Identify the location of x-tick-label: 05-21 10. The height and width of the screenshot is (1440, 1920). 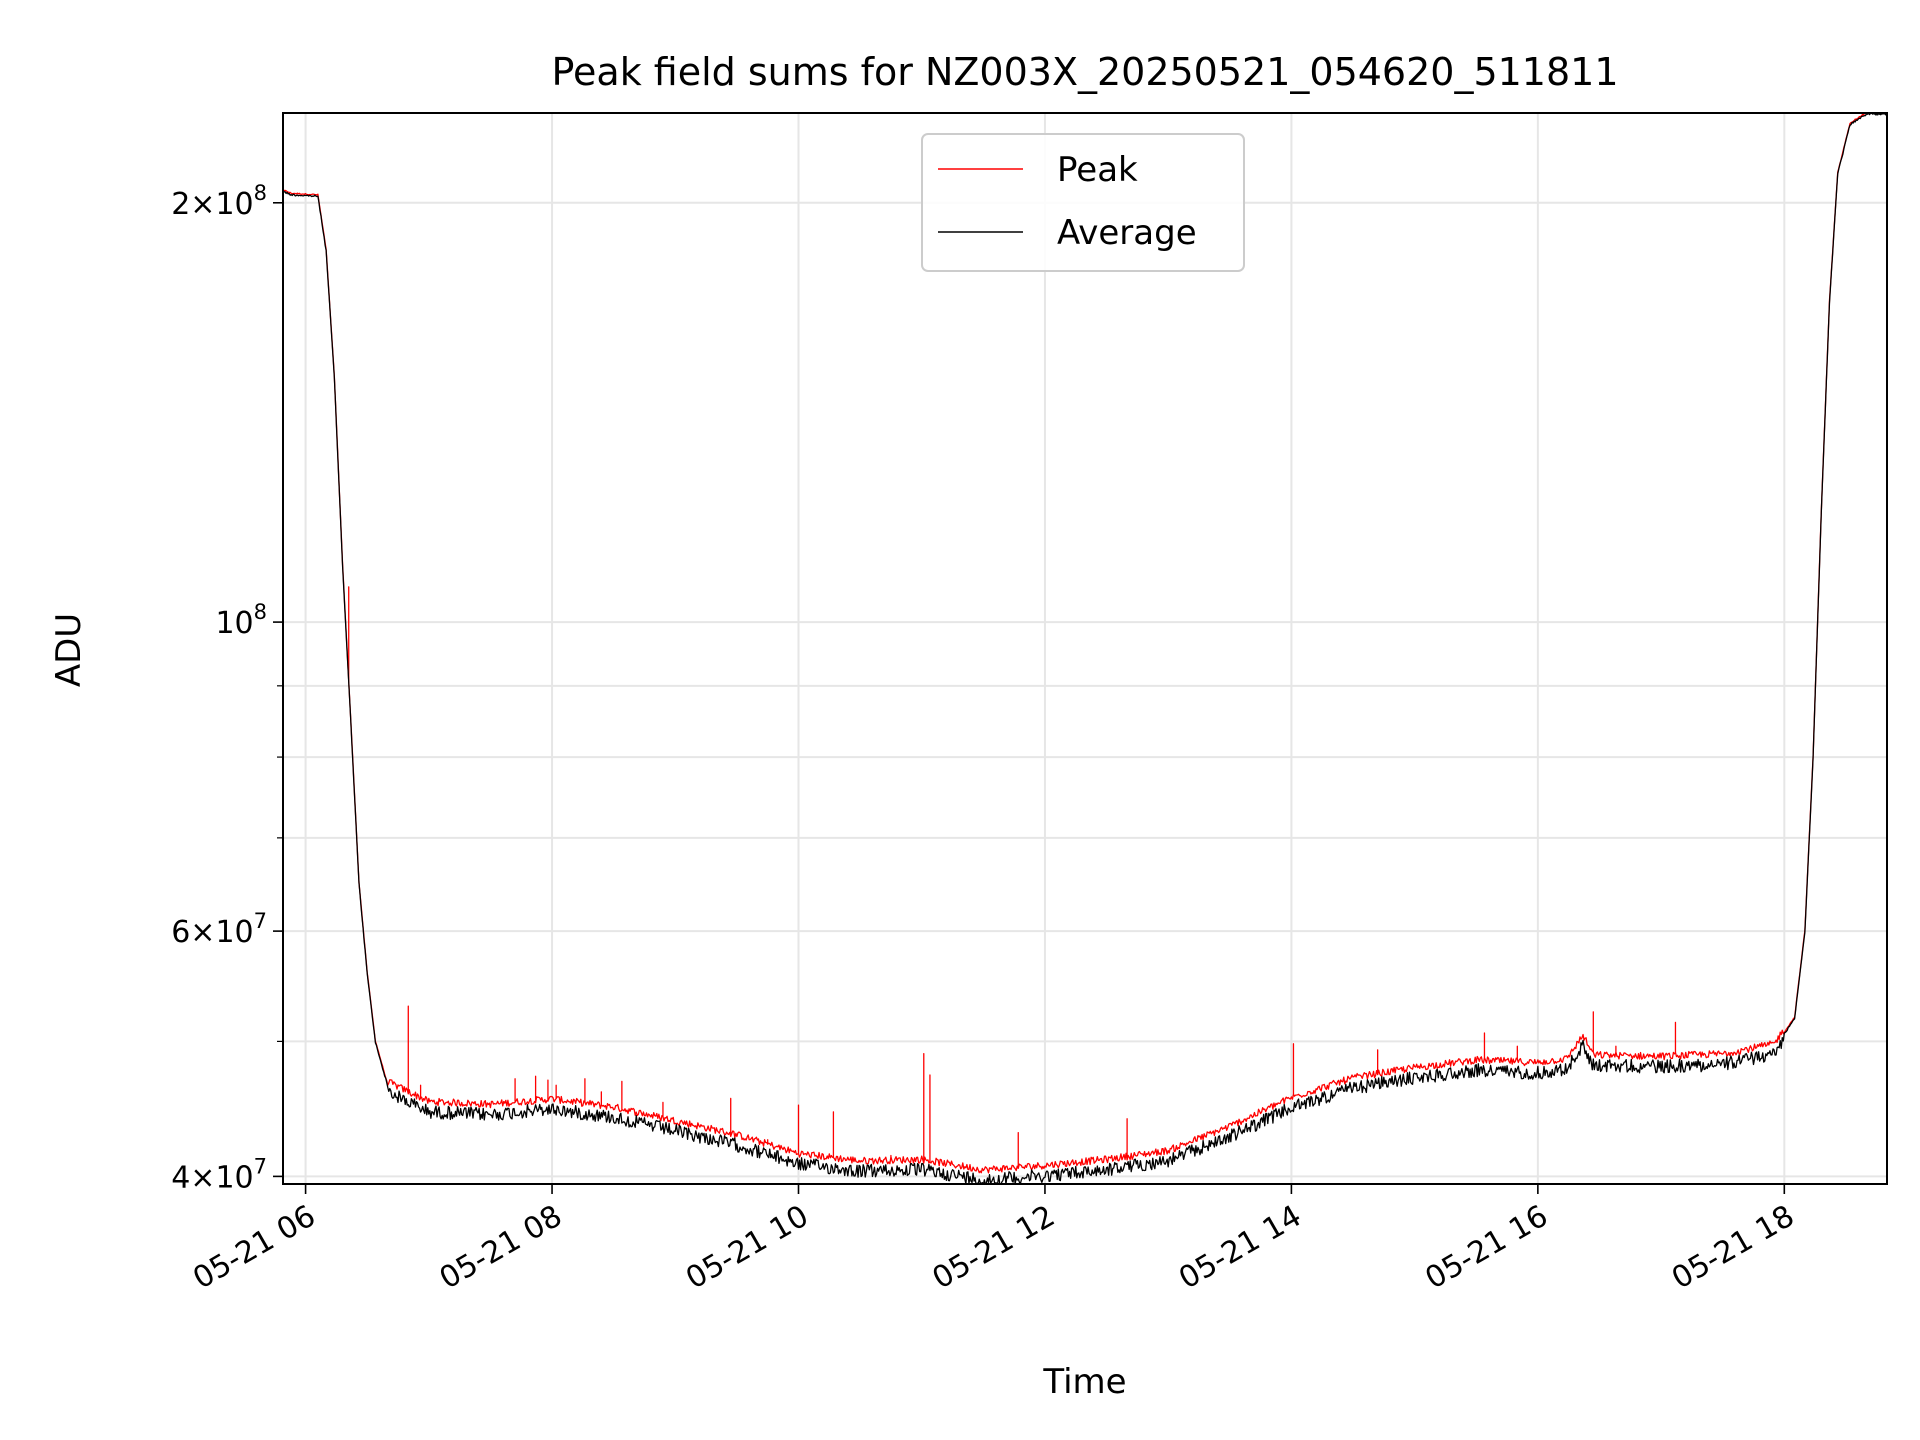
(747, 1248).